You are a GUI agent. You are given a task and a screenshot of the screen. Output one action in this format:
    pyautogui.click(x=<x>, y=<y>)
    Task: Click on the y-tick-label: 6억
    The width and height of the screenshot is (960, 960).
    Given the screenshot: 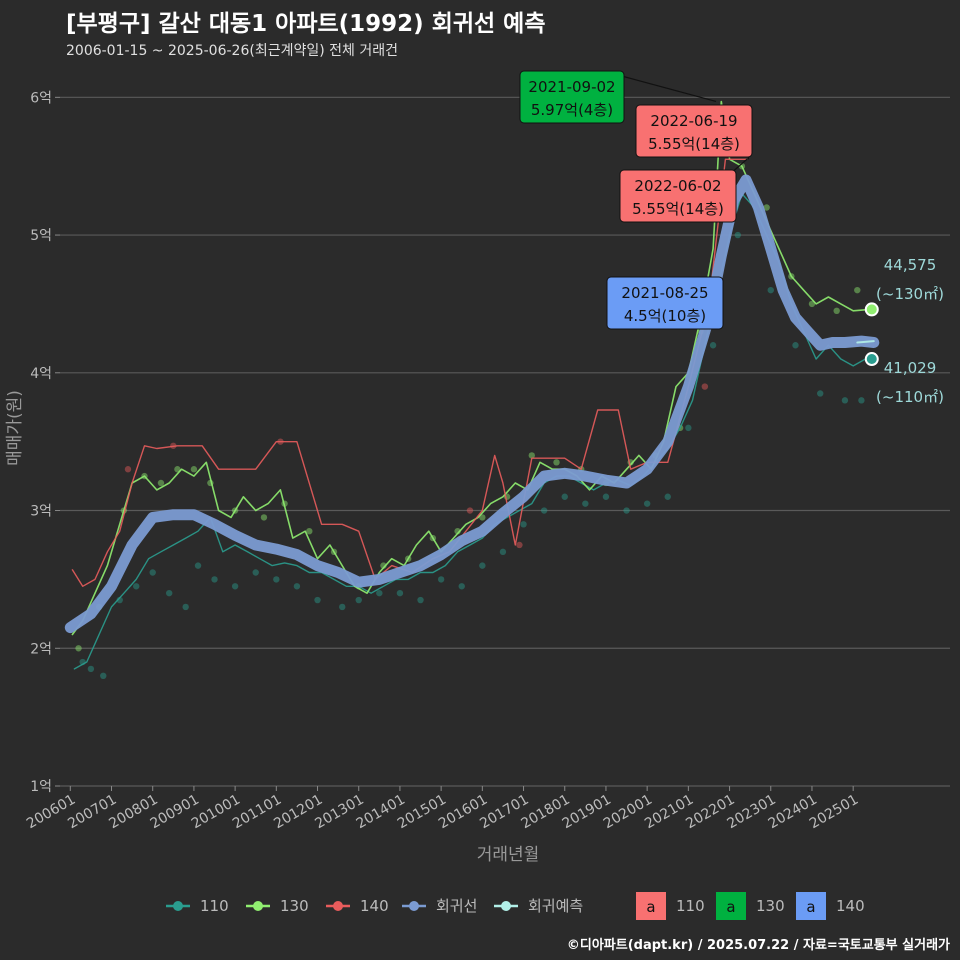 What is the action you would take?
    pyautogui.click(x=41, y=98)
    